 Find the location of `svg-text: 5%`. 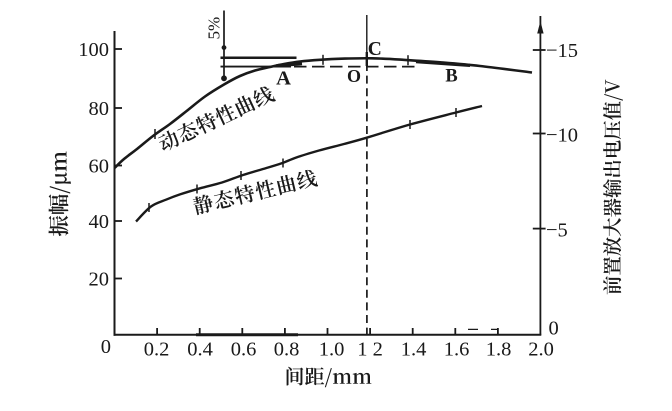

svg-text: 5% is located at coordinates (214, 28).